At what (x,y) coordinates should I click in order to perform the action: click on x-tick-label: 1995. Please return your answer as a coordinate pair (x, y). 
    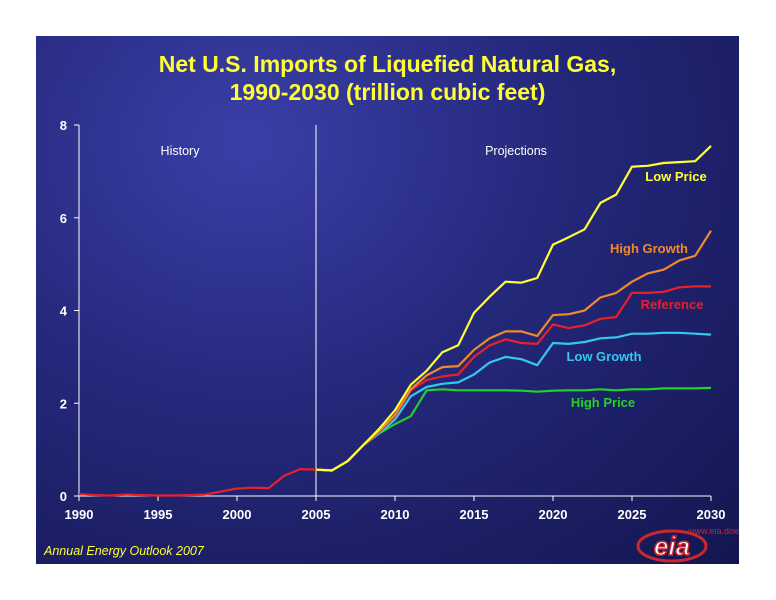
    Looking at the image, I should click on (158, 514).